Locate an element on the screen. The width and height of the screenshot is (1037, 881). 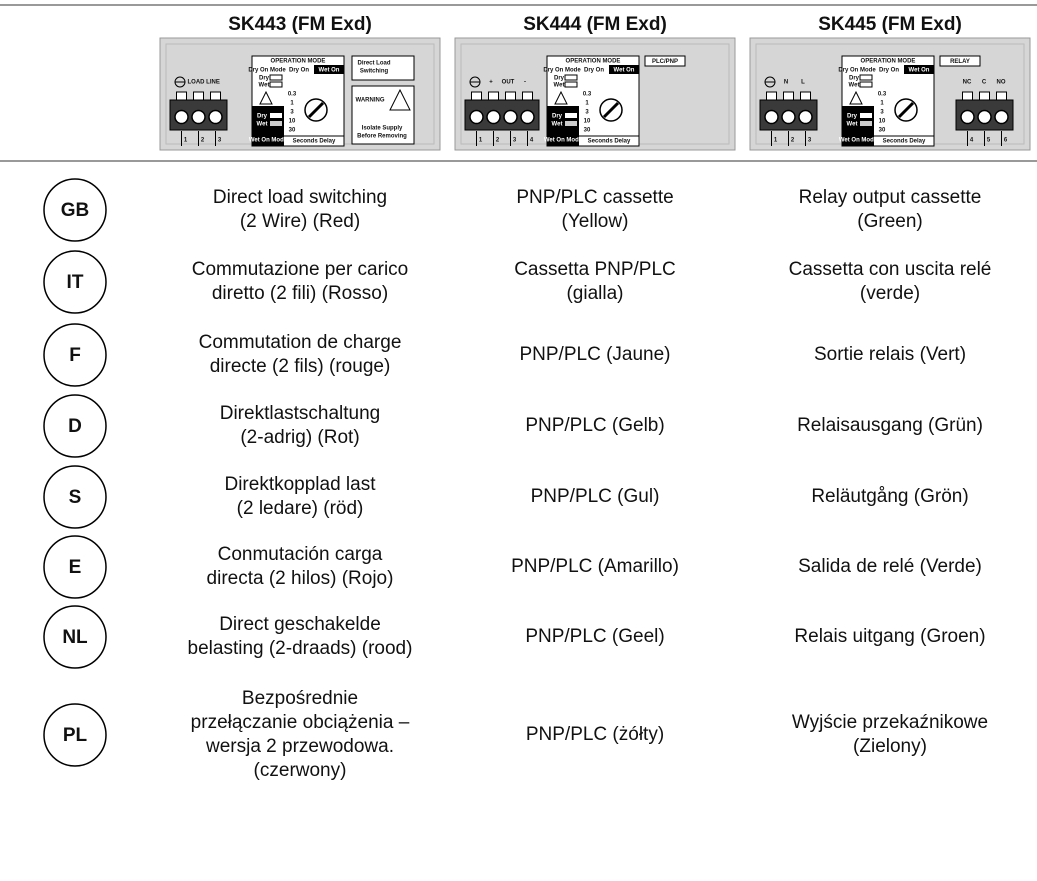
cell-text: (czerwony) is located at coordinates (300, 770).